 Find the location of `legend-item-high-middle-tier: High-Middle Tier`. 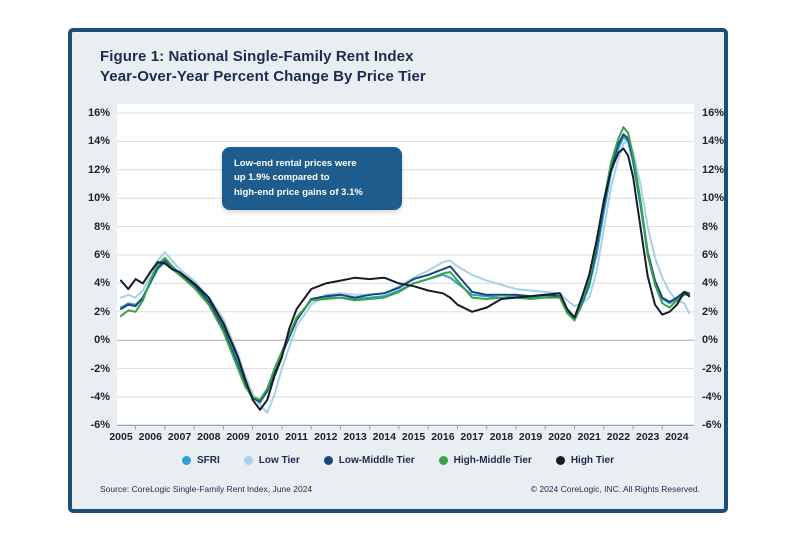

legend-item-high-middle-tier: High-Middle Tier is located at coordinates (485, 460).